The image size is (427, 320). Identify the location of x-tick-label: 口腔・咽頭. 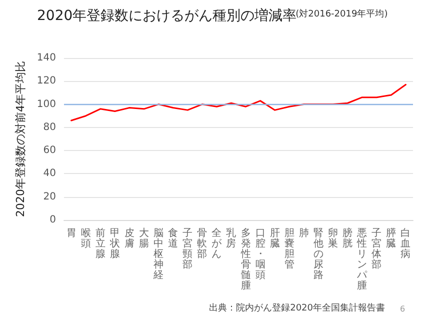
(260, 254).